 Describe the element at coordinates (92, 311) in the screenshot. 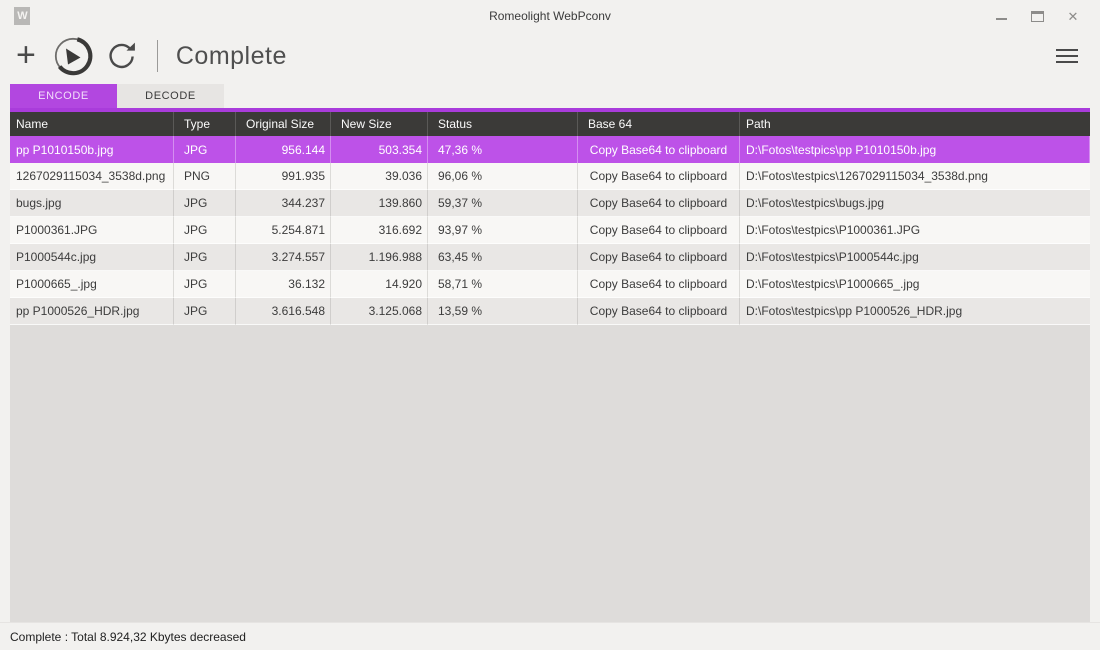

I see `cell-name: pp P1000526_HDR.jpg` at that location.